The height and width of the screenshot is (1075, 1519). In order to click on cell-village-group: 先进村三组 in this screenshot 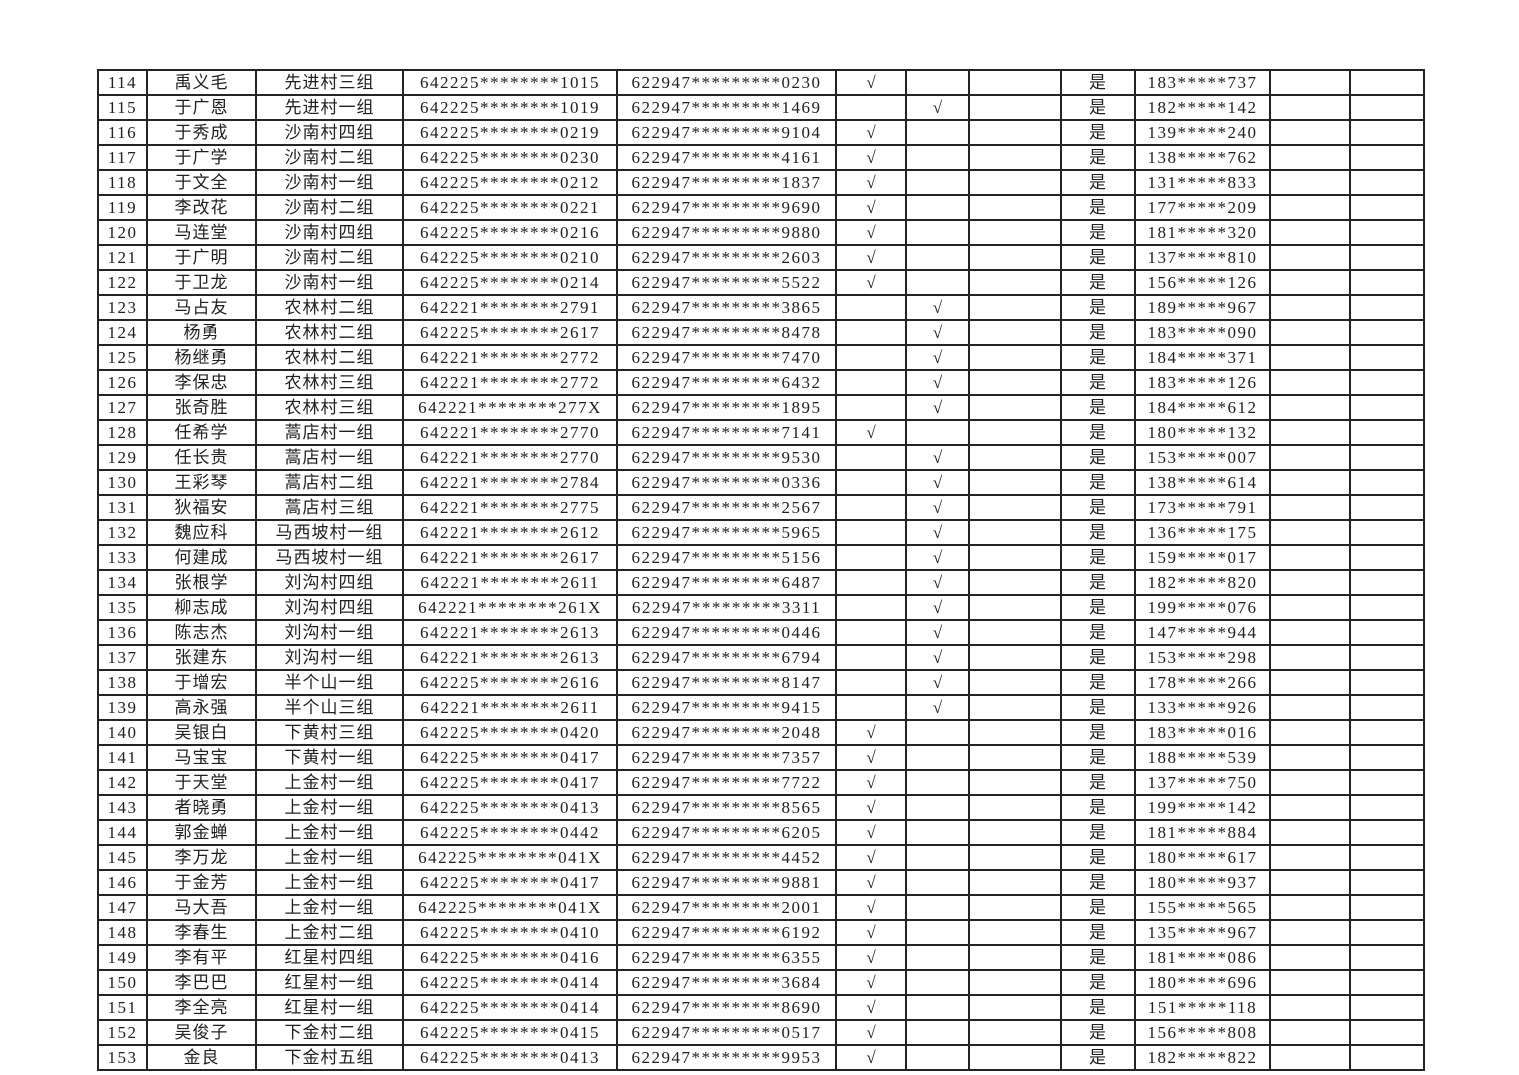, I will do `click(329, 82)`.